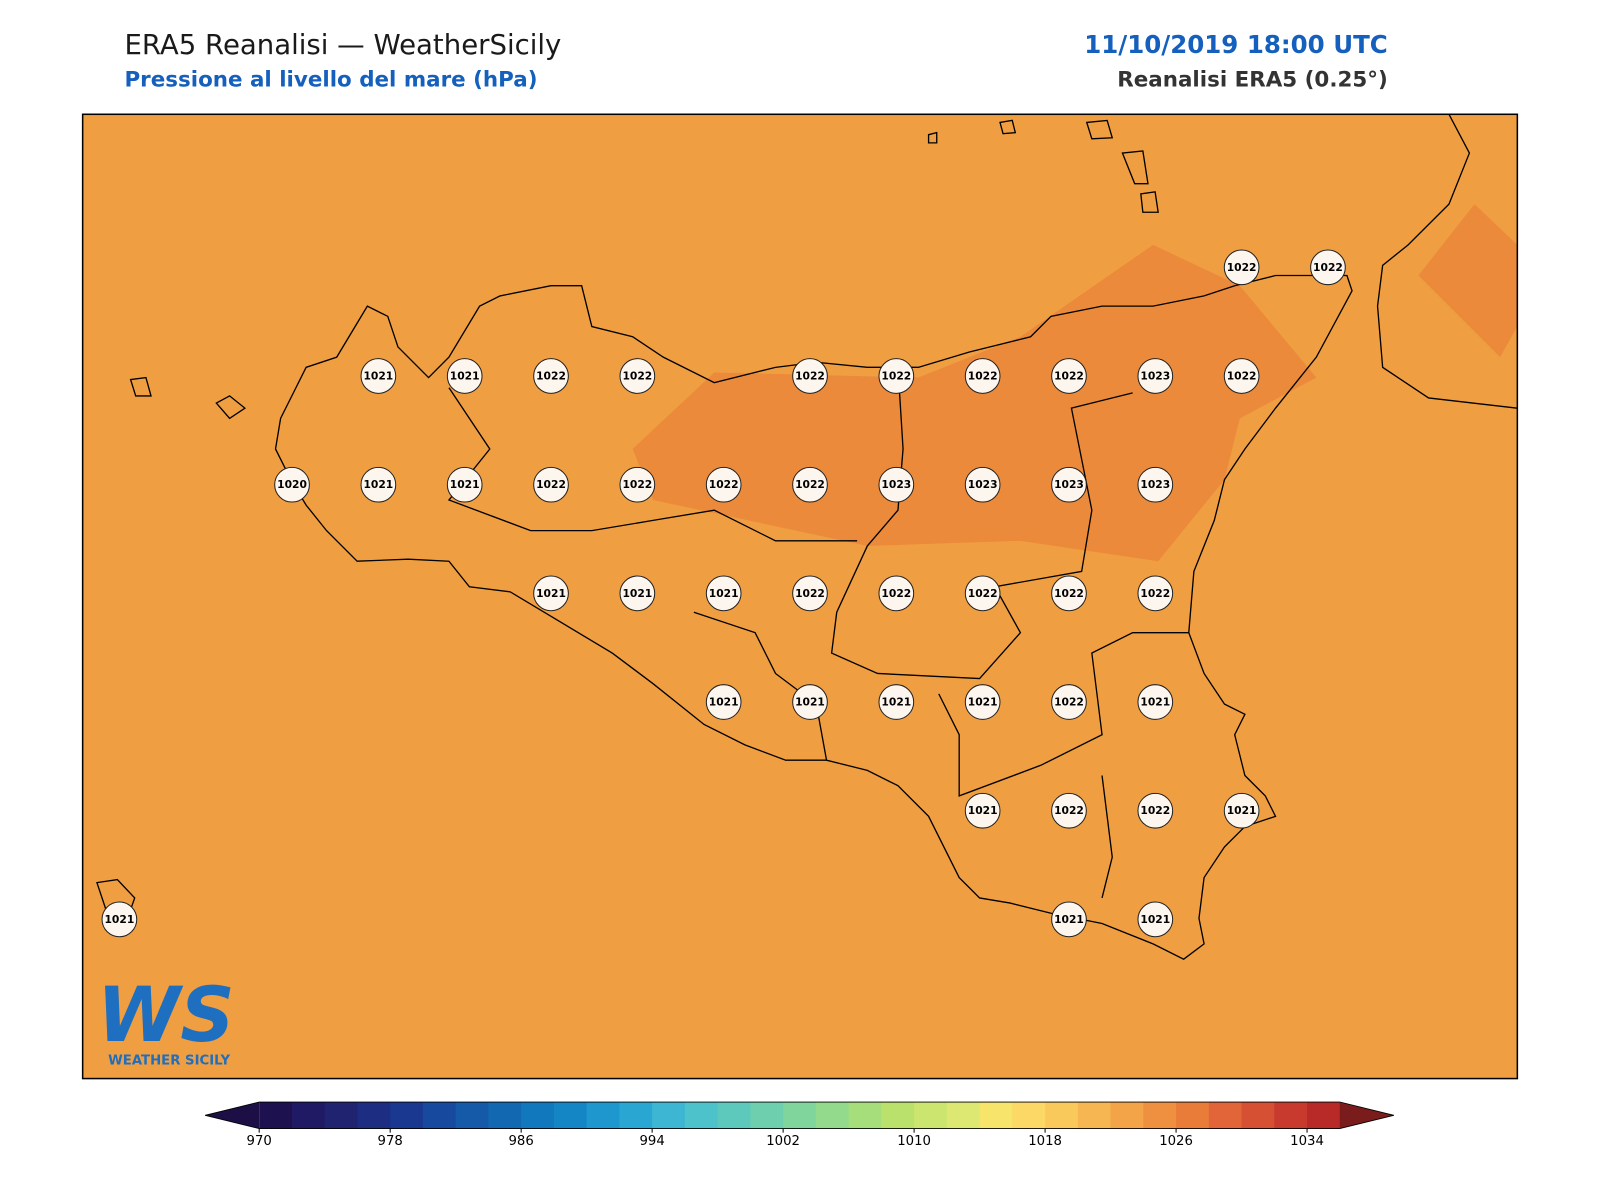  Describe the element at coordinates (651, 1141) in the screenshot. I see `colorbar-tick-label: 994` at that location.